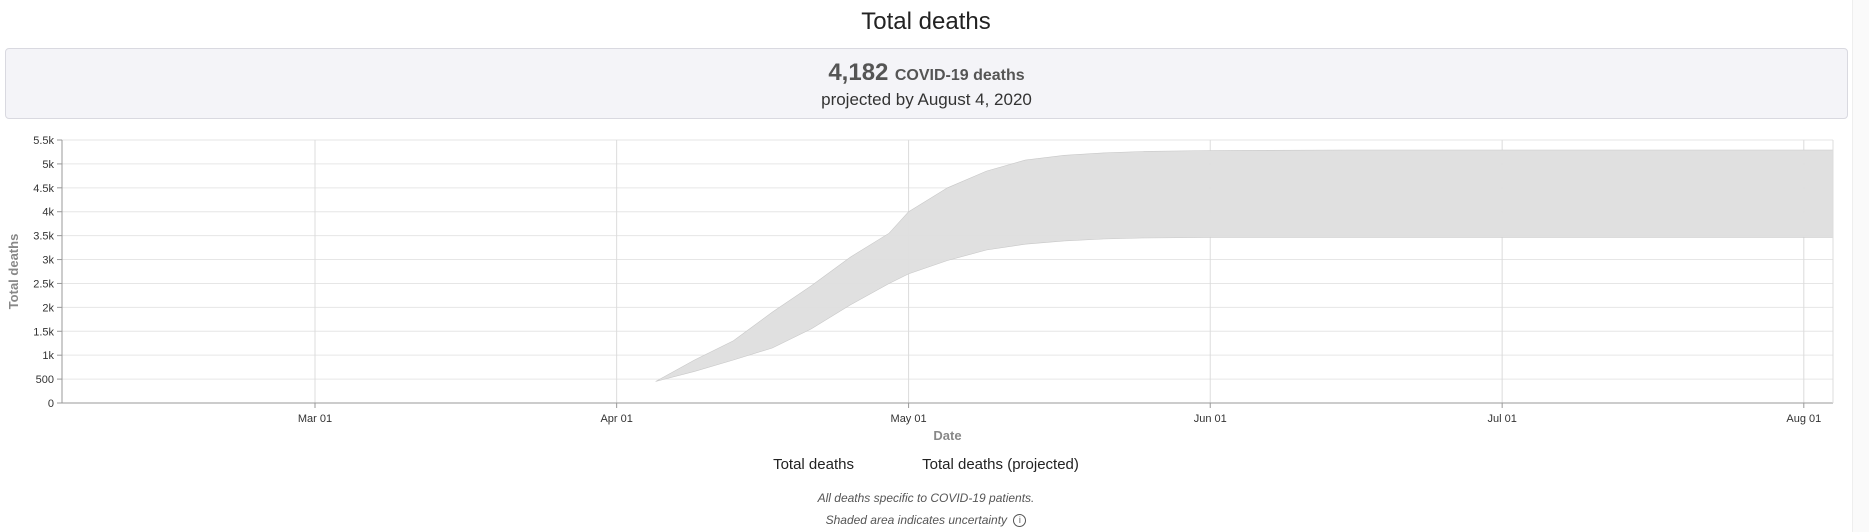 This screenshot has height=532, width=1869. I want to click on info-icon: i, so click(1020, 521).